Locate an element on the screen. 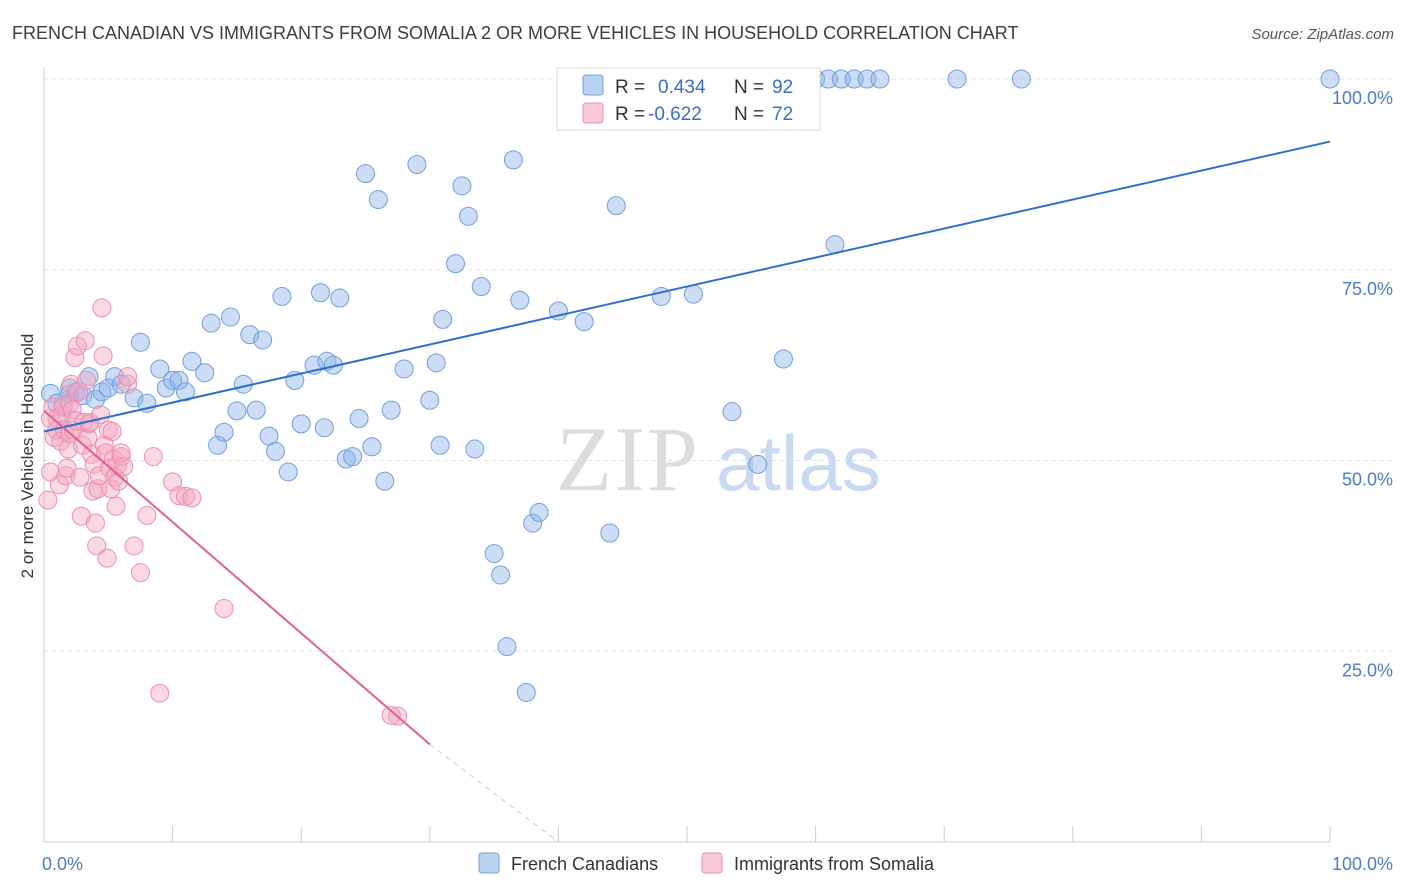 Image resolution: width=1406 pixels, height=892 pixels. x-tick-label: 0.0% is located at coordinates (62, 864).